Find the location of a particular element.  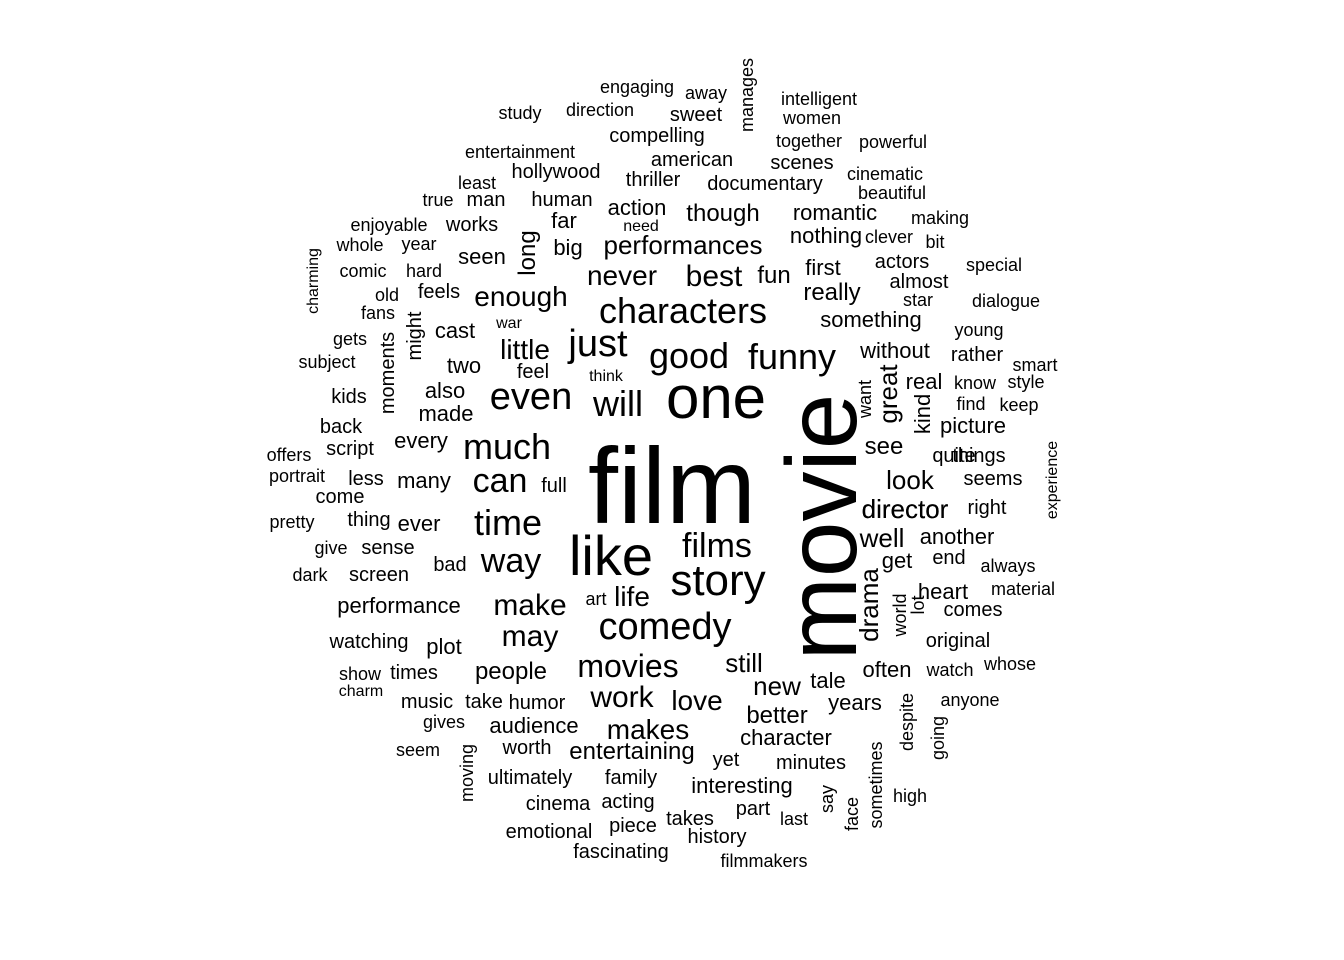

word-intelligent: intelligent is located at coordinates (819, 99).